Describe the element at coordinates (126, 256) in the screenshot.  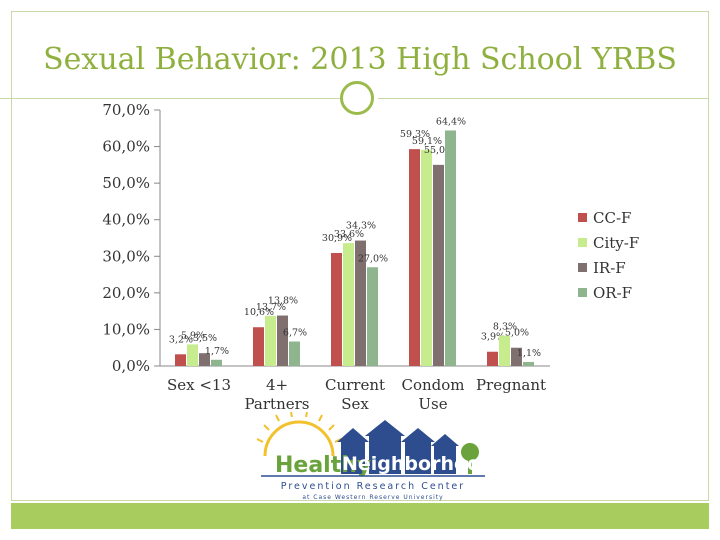
I see `y-tick-label: 30,0%` at that location.